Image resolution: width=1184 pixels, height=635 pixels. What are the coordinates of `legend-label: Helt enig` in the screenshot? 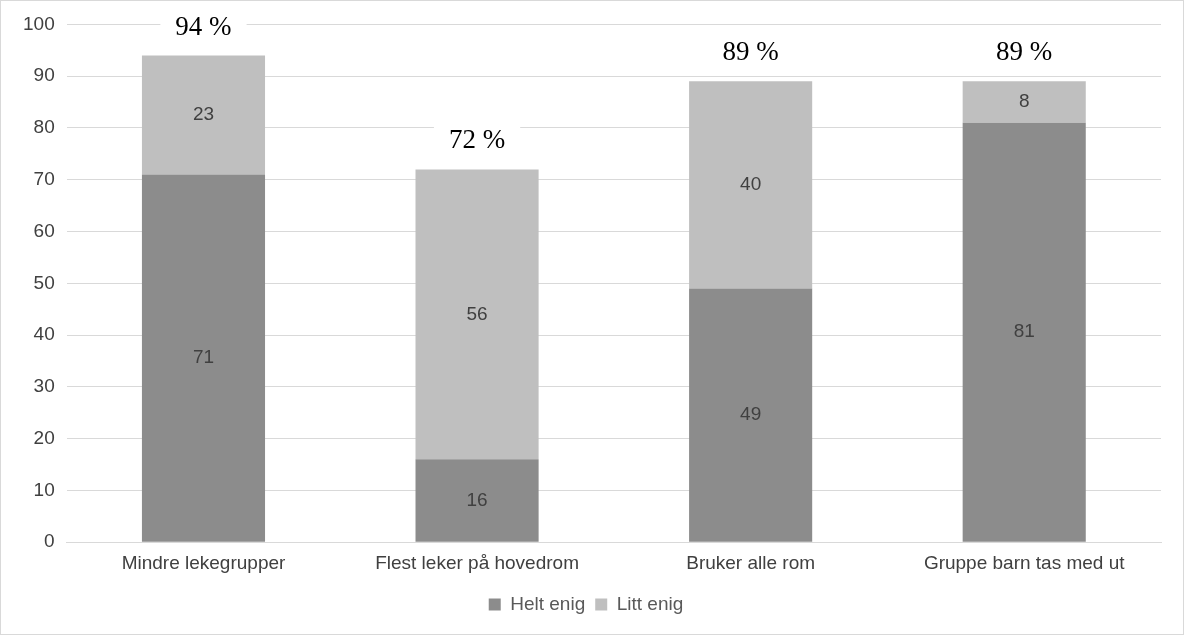 It's located at (548, 603).